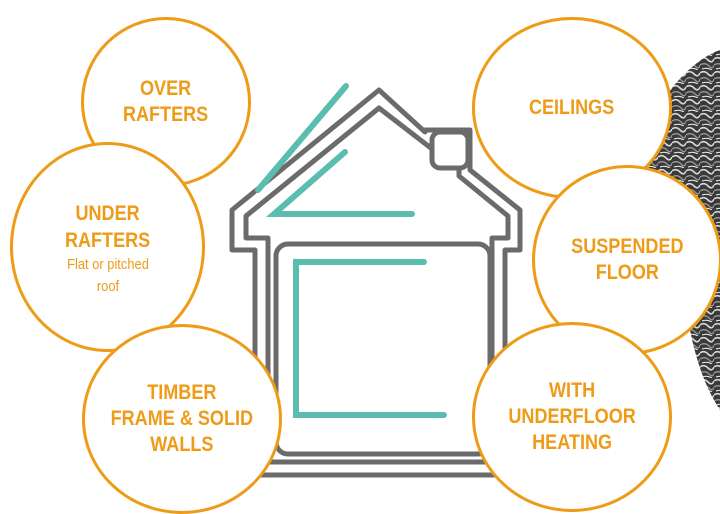 The height and width of the screenshot is (514, 720). Describe the element at coordinates (107, 227) in the screenshot. I see `under-rafters-label: UNDER RAFTERS` at that location.